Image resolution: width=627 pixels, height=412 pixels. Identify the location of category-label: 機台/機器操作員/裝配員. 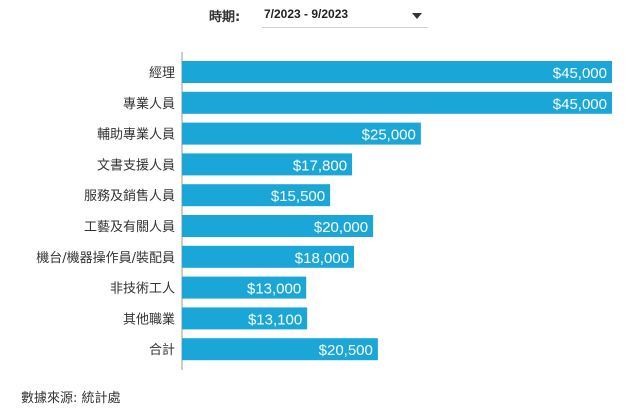
(105, 258).